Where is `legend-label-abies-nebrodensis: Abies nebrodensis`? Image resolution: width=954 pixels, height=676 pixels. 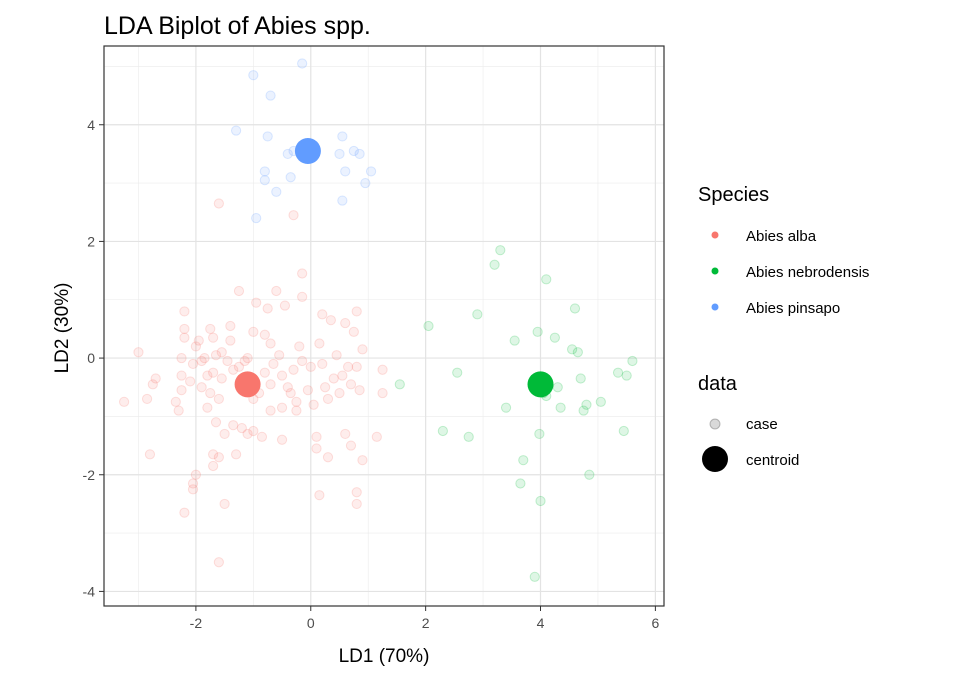 legend-label-abies-nebrodensis: Abies nebrodensis is located at coordinates (807, 272).